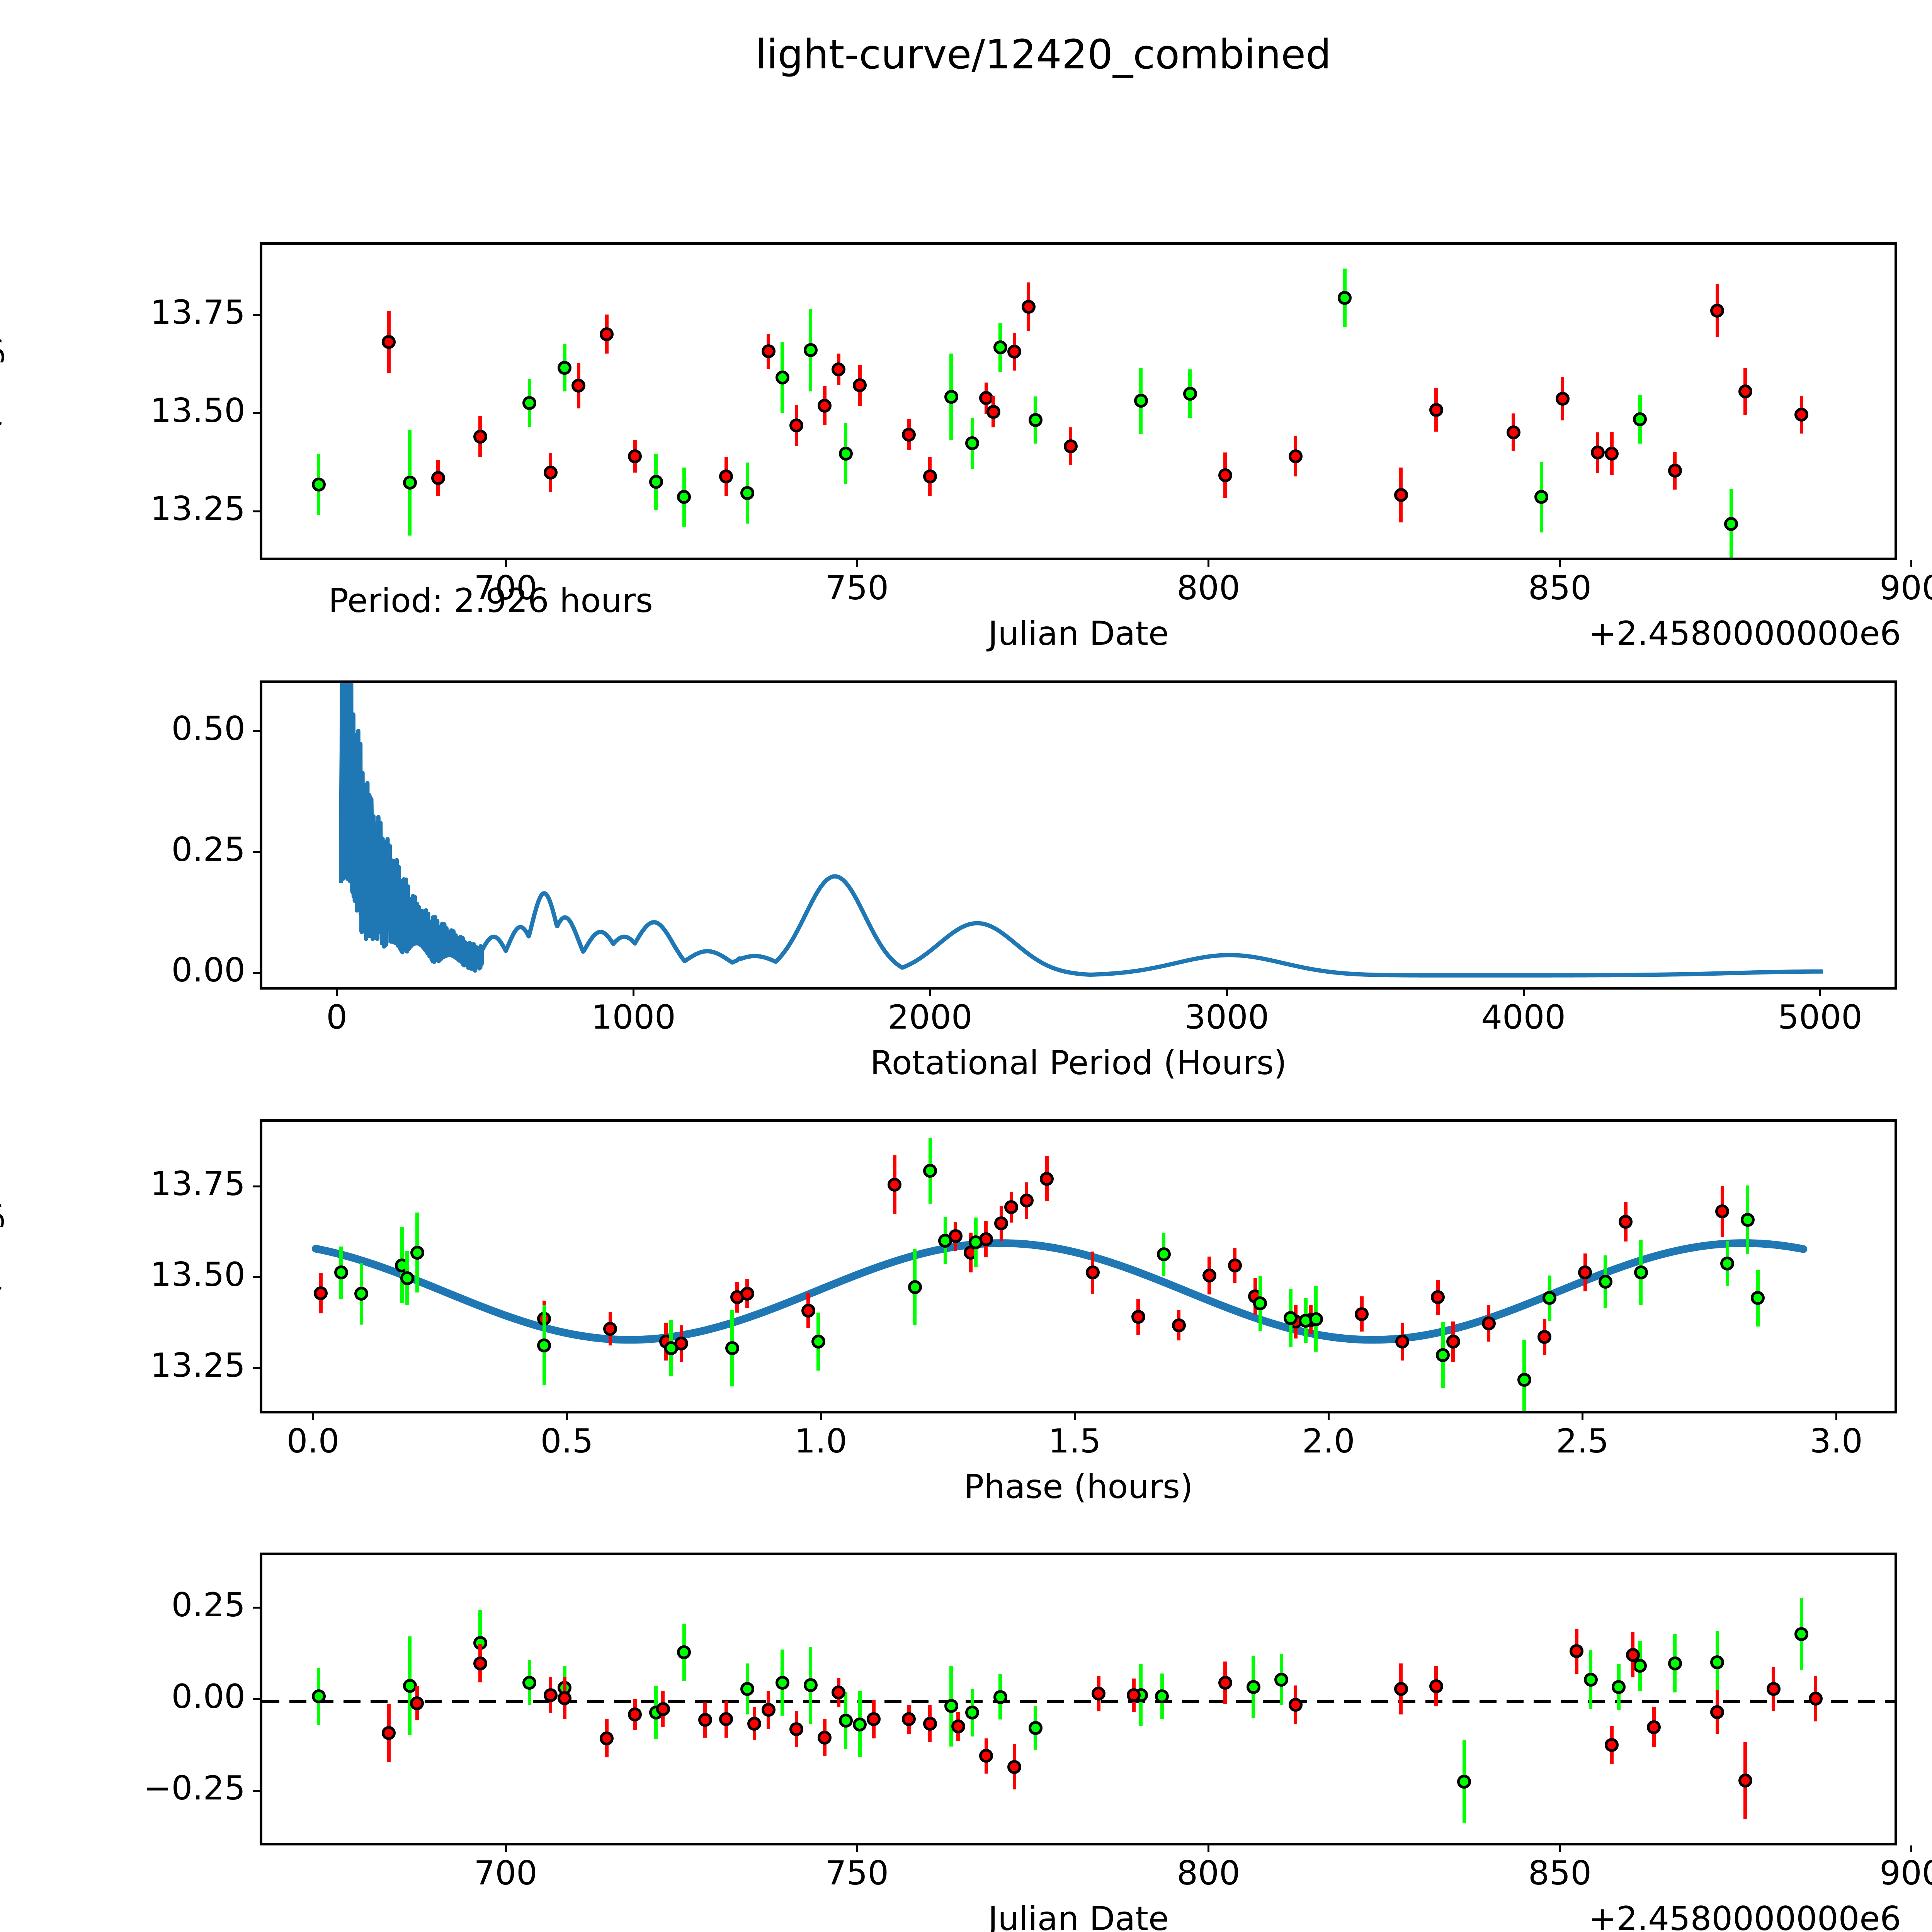 The width and height of the screenshot is (1932, 1932). What do you see at coordinates (337, 1018) in the screenshot?
I see `x-tick-label: 0` at bounding box center [337, 1018].